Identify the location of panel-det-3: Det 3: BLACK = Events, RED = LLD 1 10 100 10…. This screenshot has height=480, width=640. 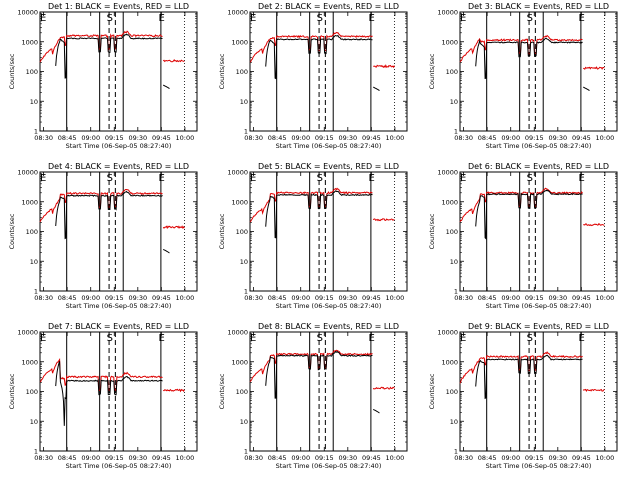
(523, 76).